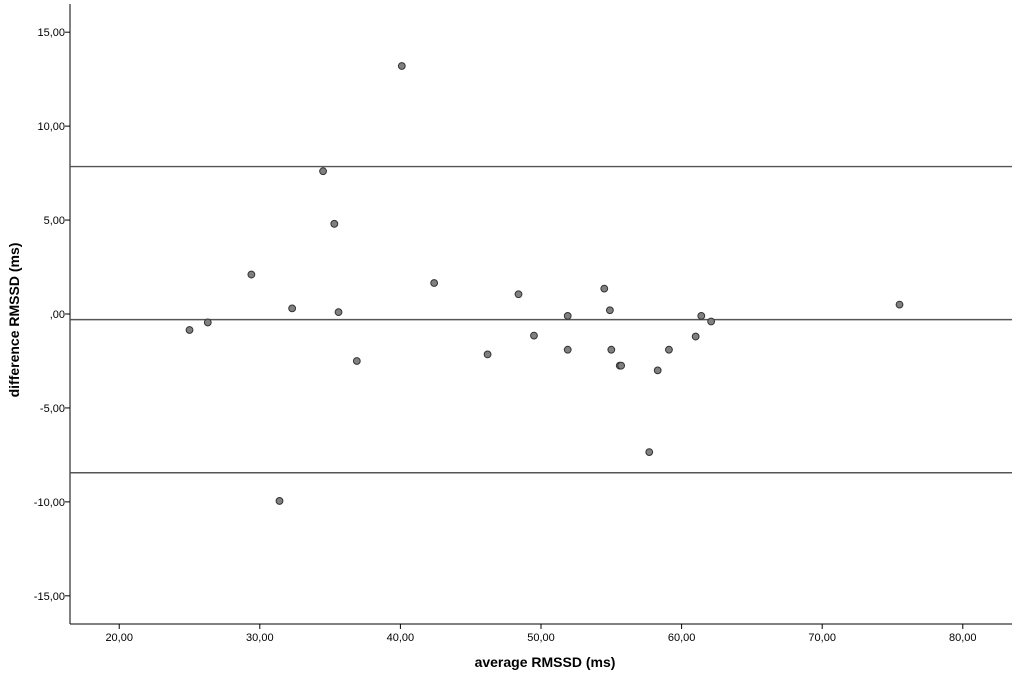 The image size is (1021, 677). What do you see at coordinates (401, 638) in the screenshot?
I see `x-tick-label: 40,00` at bounding box center [401, 638].